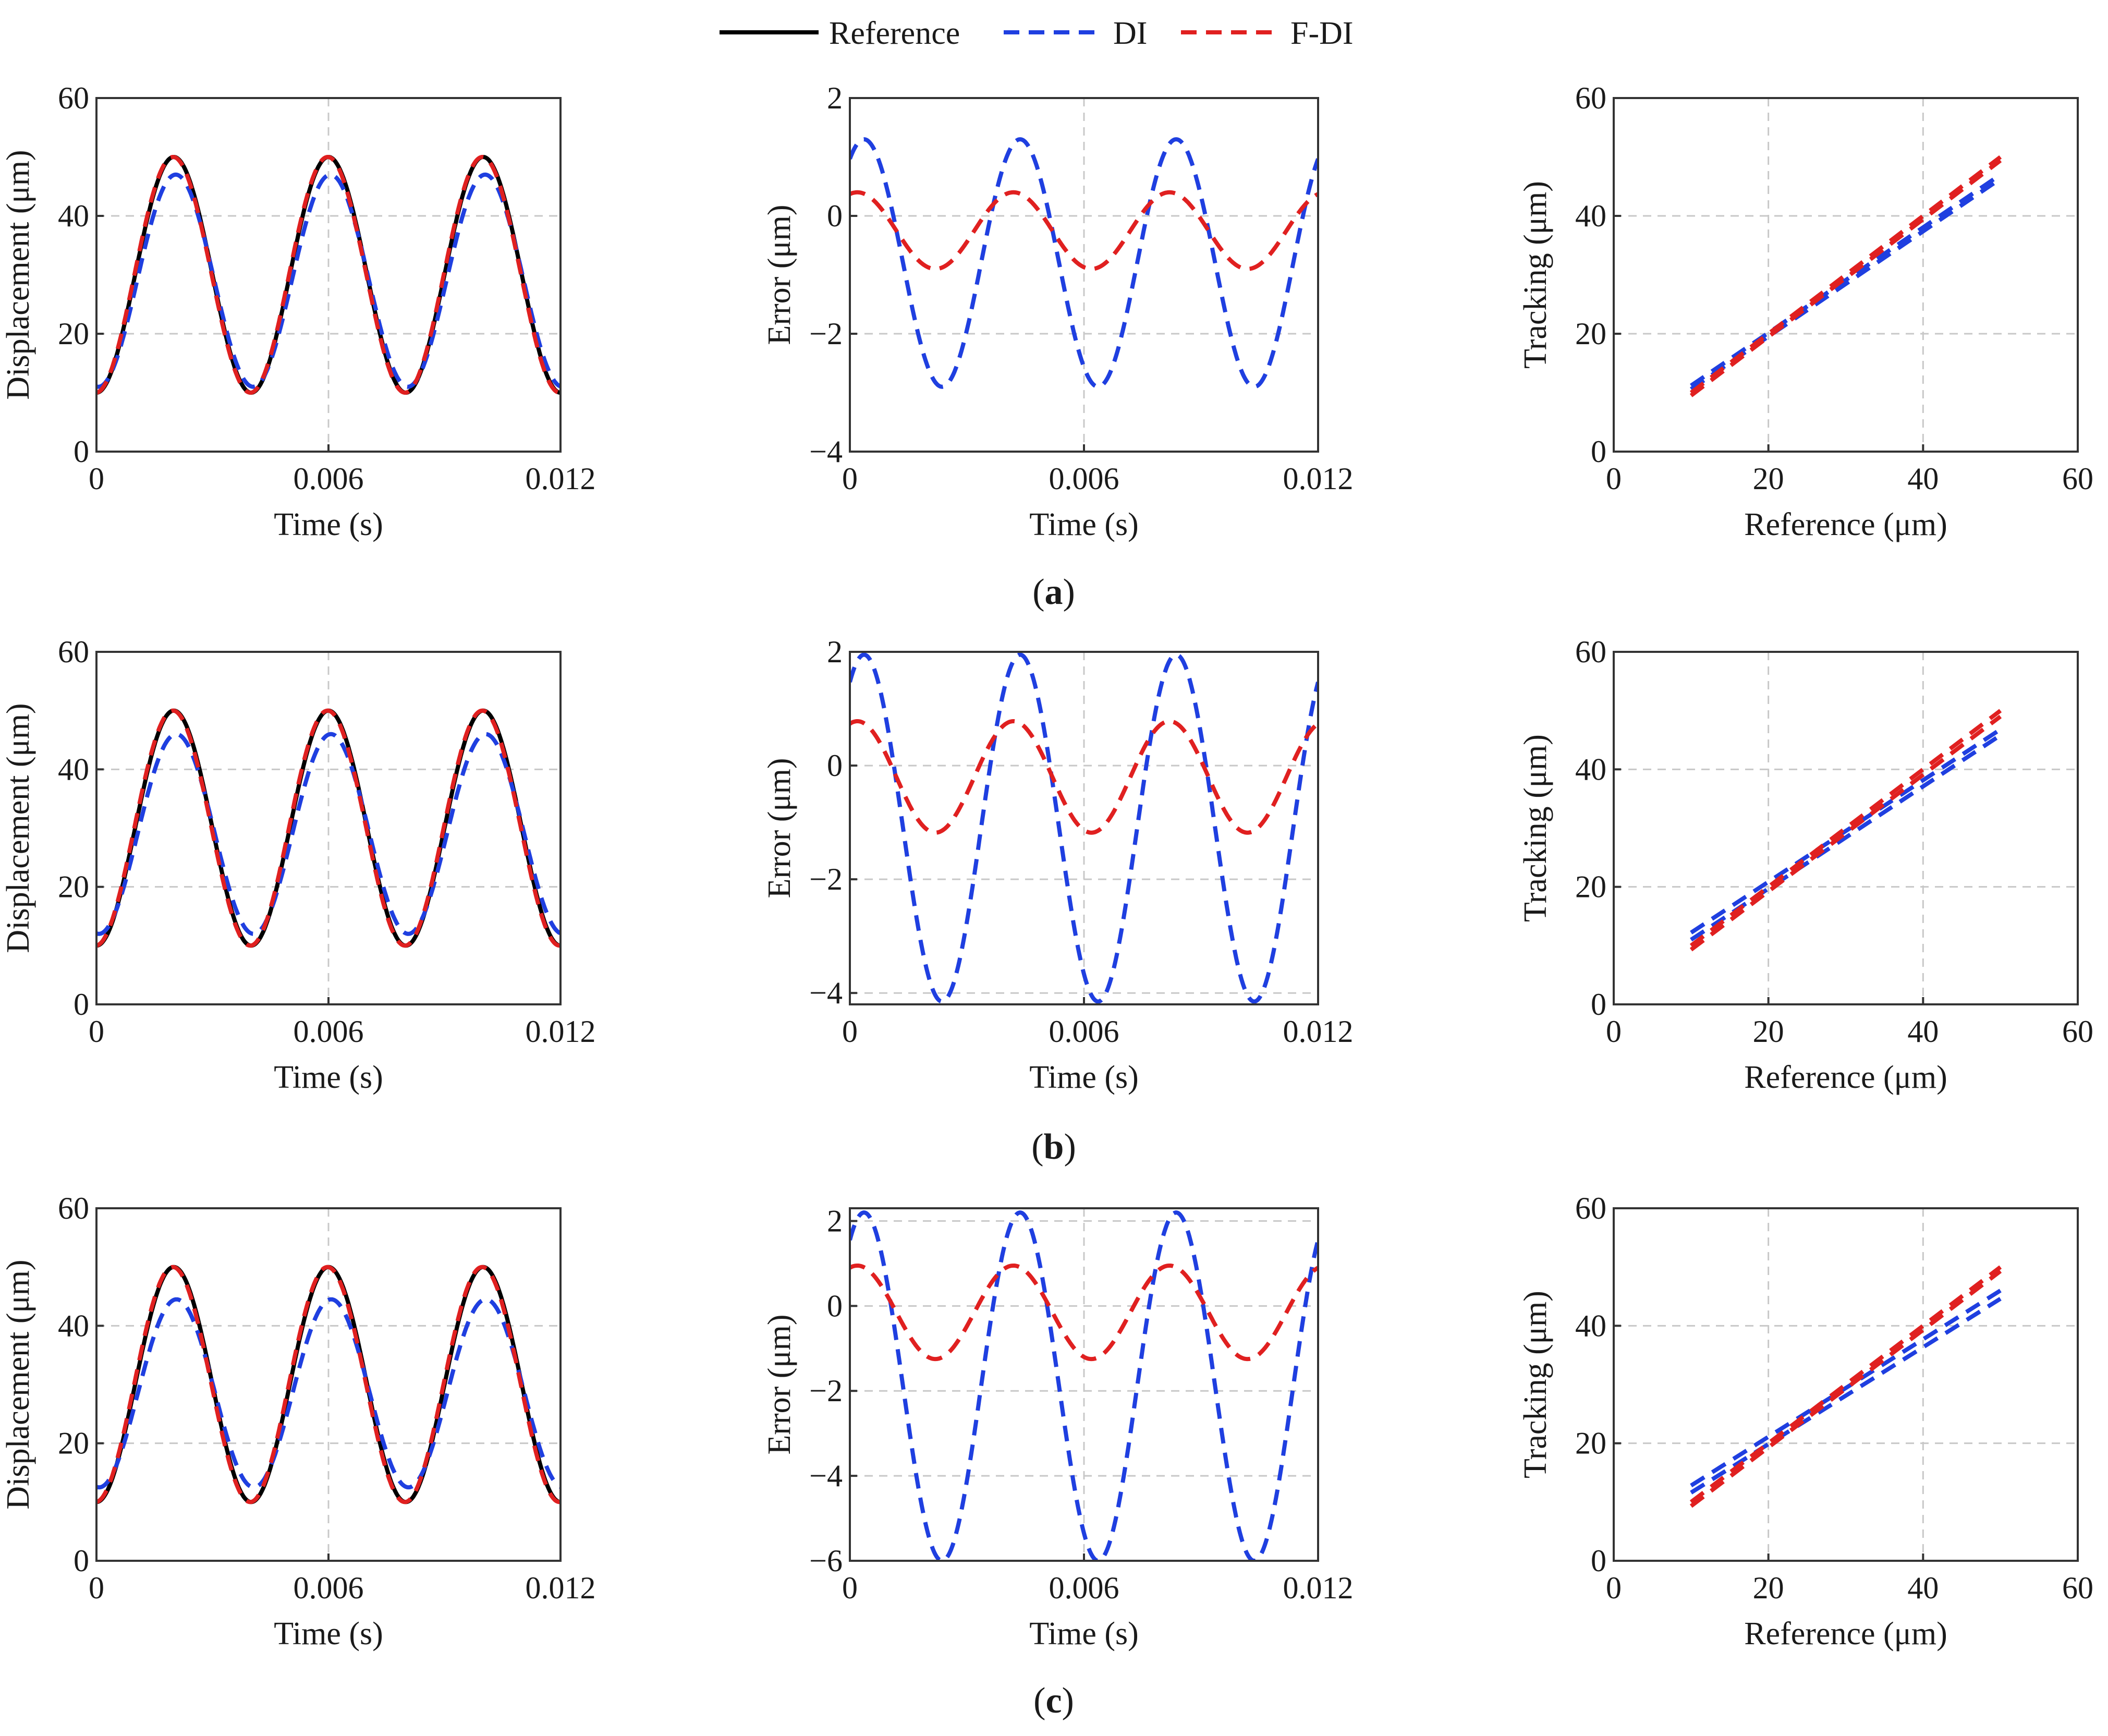 This screenshot has height=1736, width=2108. I want to click on caption-c: (c), so click(1053, 1701).